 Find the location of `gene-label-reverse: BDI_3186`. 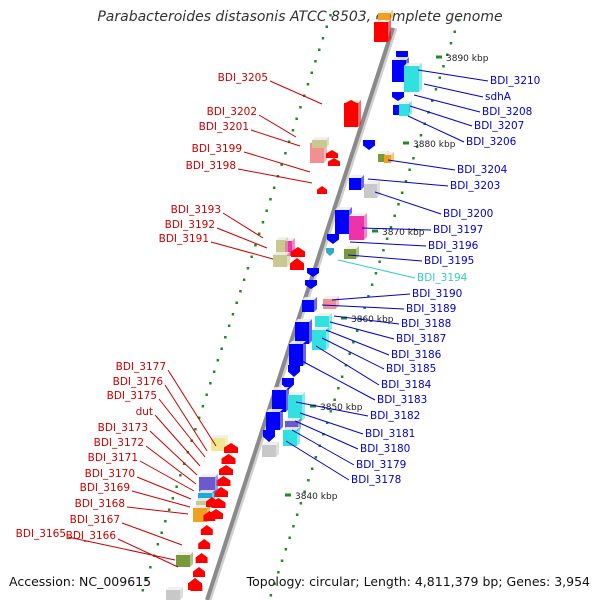

gene-label-reverse: BDI_3186 is located at coordinates (416, 355).